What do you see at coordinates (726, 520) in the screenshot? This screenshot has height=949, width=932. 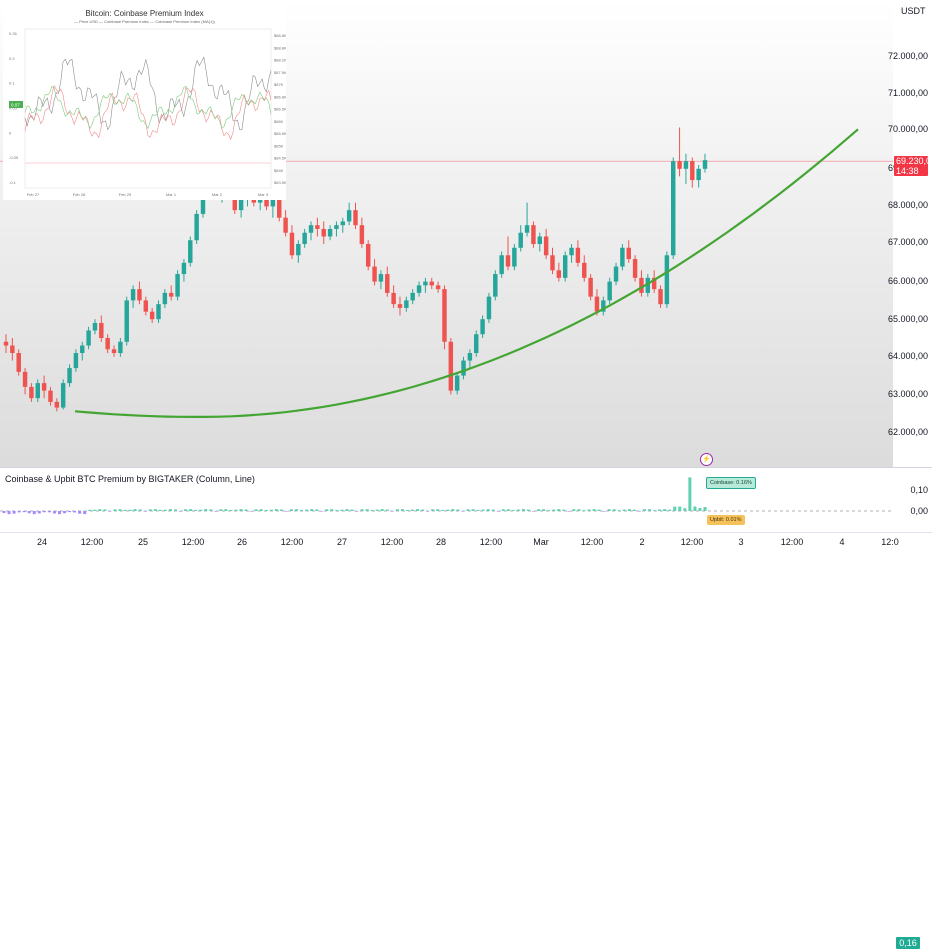 I see `upbit-premium-callout: Upbit: 0.01%` at bounding box center [726, 520].